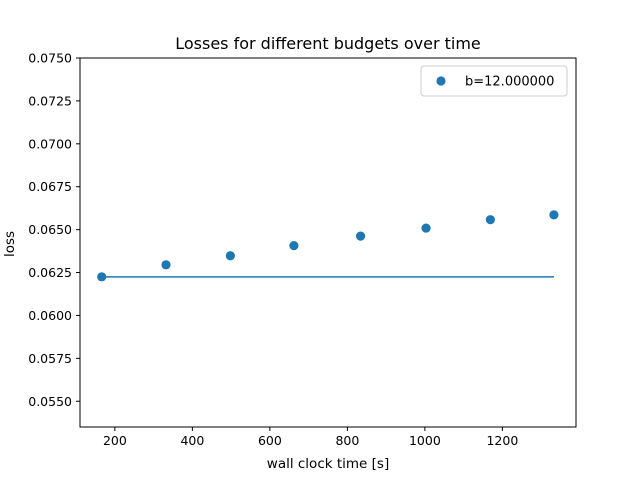  I want to click on x-tick-label: 1200, so click(502, 440).